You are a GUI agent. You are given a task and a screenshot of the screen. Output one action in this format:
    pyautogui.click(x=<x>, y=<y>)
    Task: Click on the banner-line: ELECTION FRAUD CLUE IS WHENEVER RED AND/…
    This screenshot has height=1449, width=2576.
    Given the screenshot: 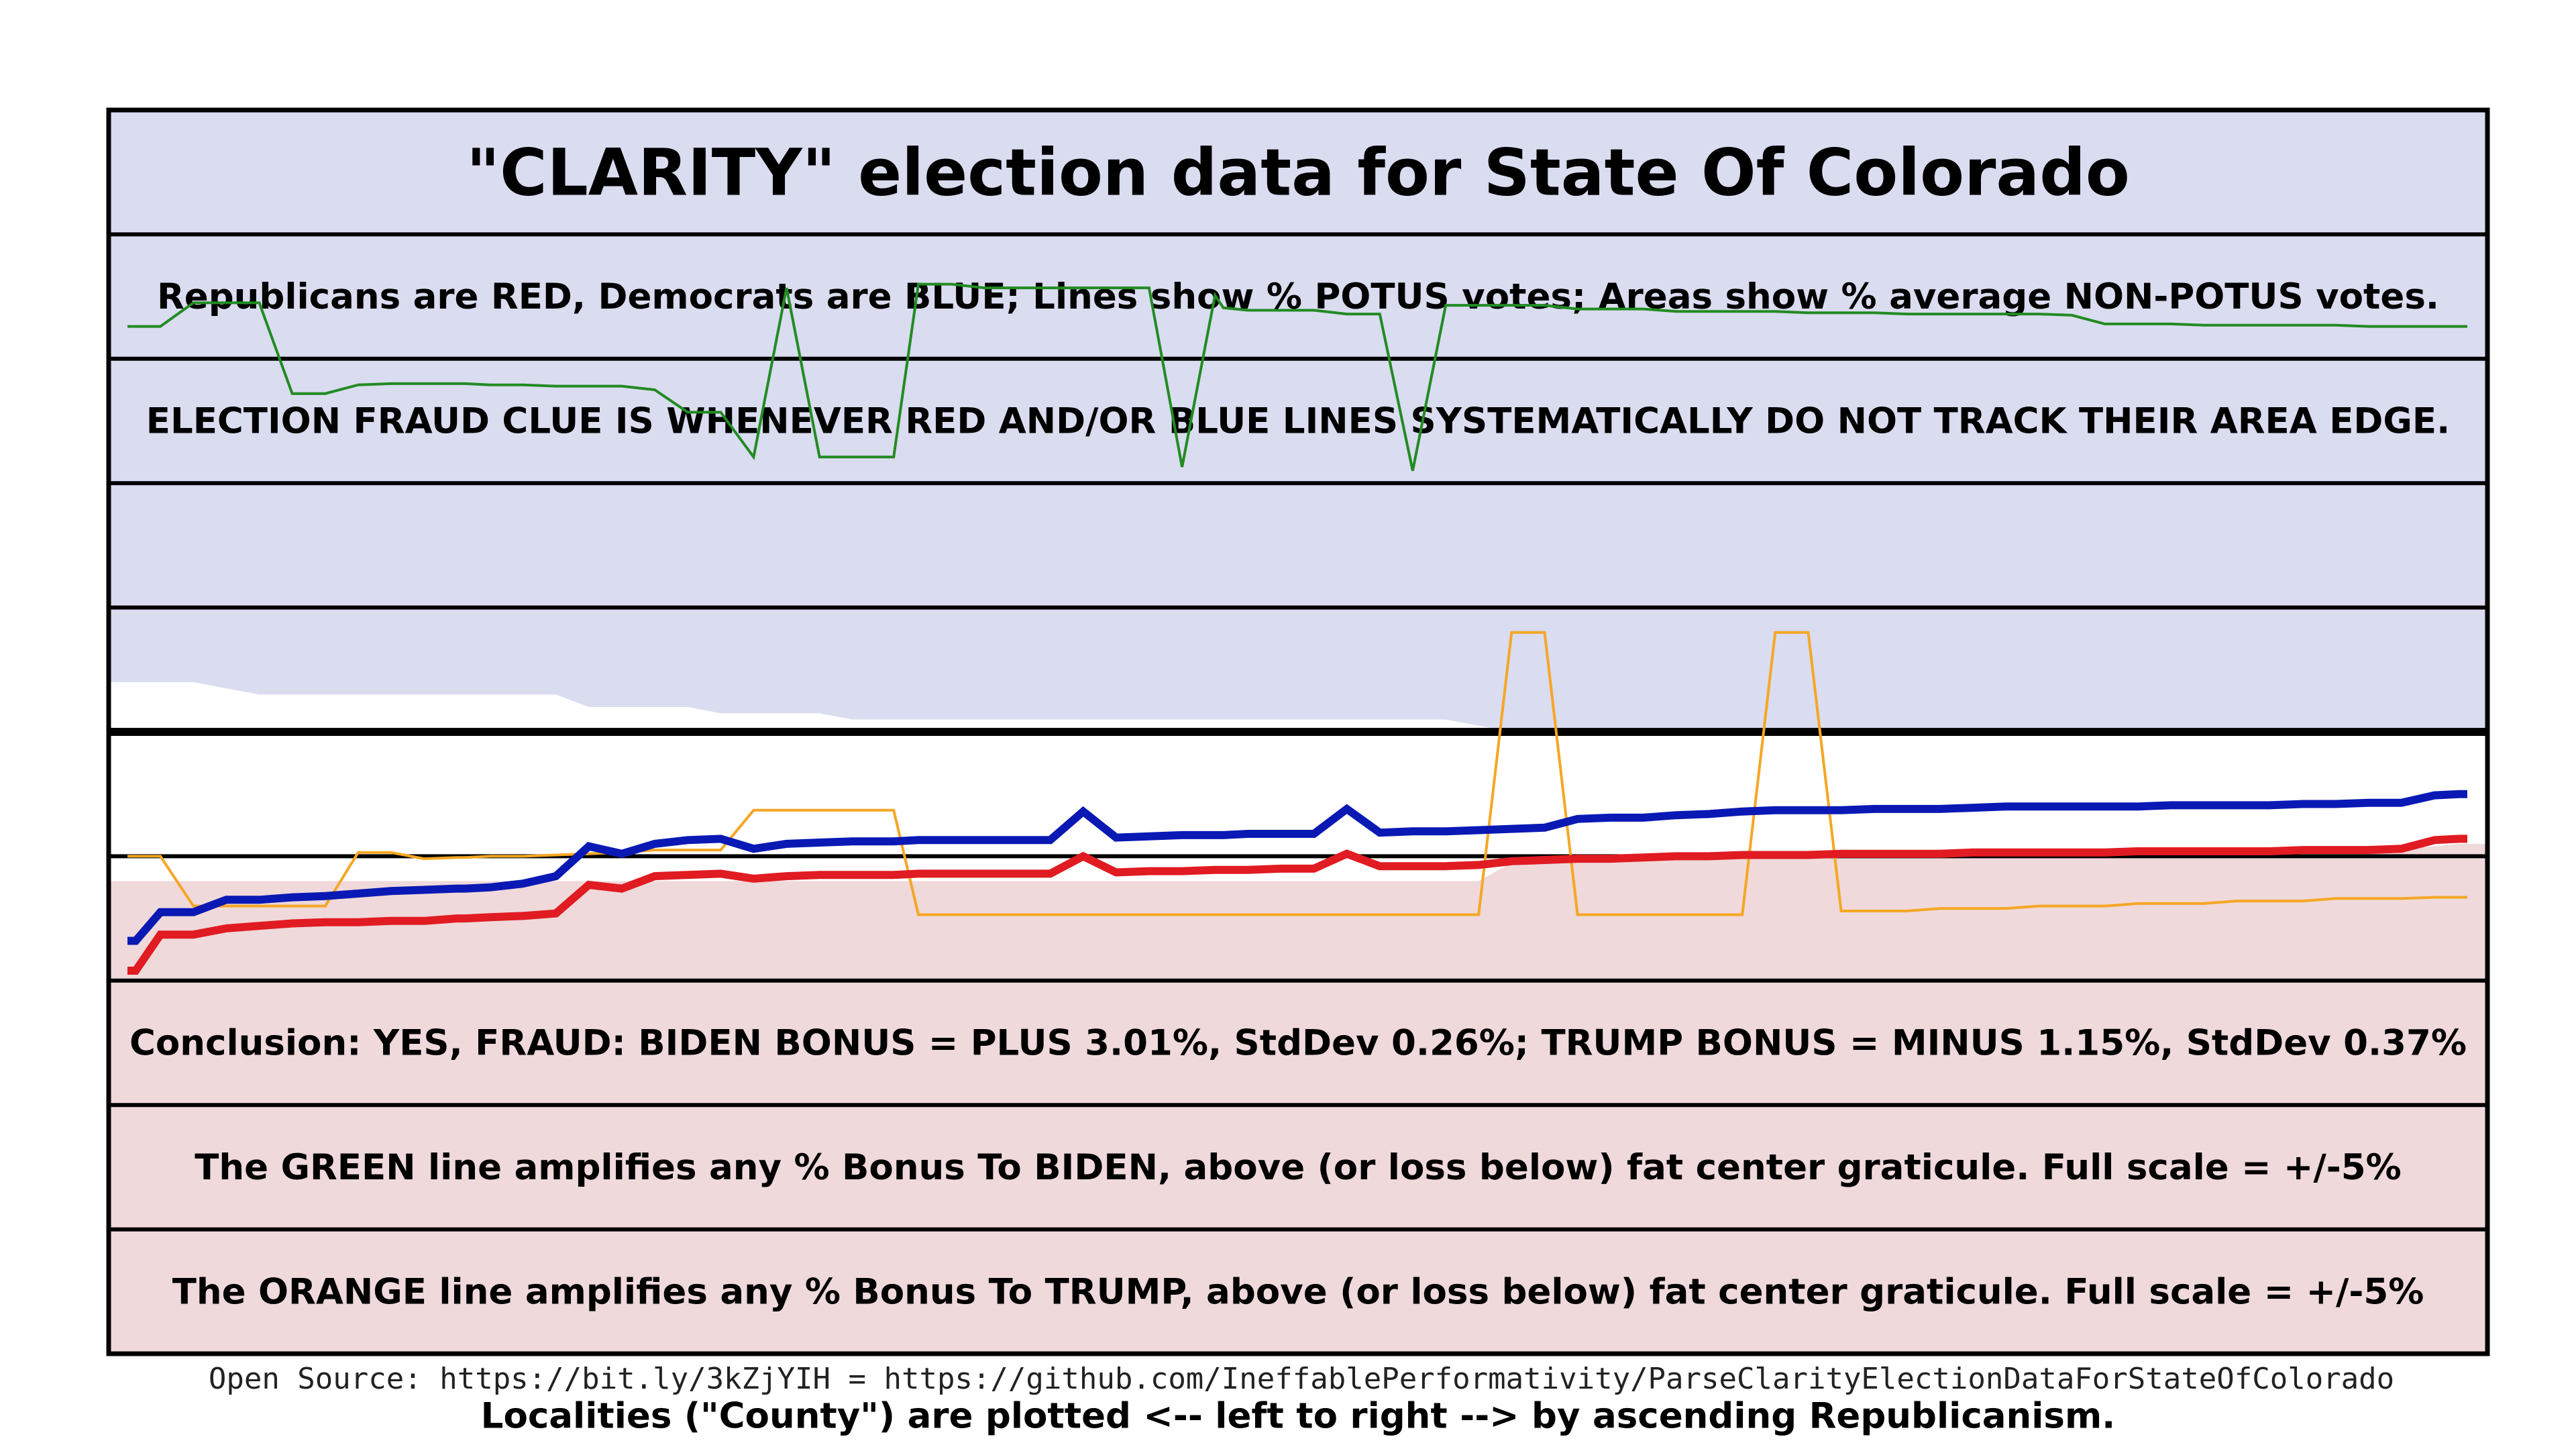 What is the action you would take?
    pyautogui.click(x=1298, y=421)
    